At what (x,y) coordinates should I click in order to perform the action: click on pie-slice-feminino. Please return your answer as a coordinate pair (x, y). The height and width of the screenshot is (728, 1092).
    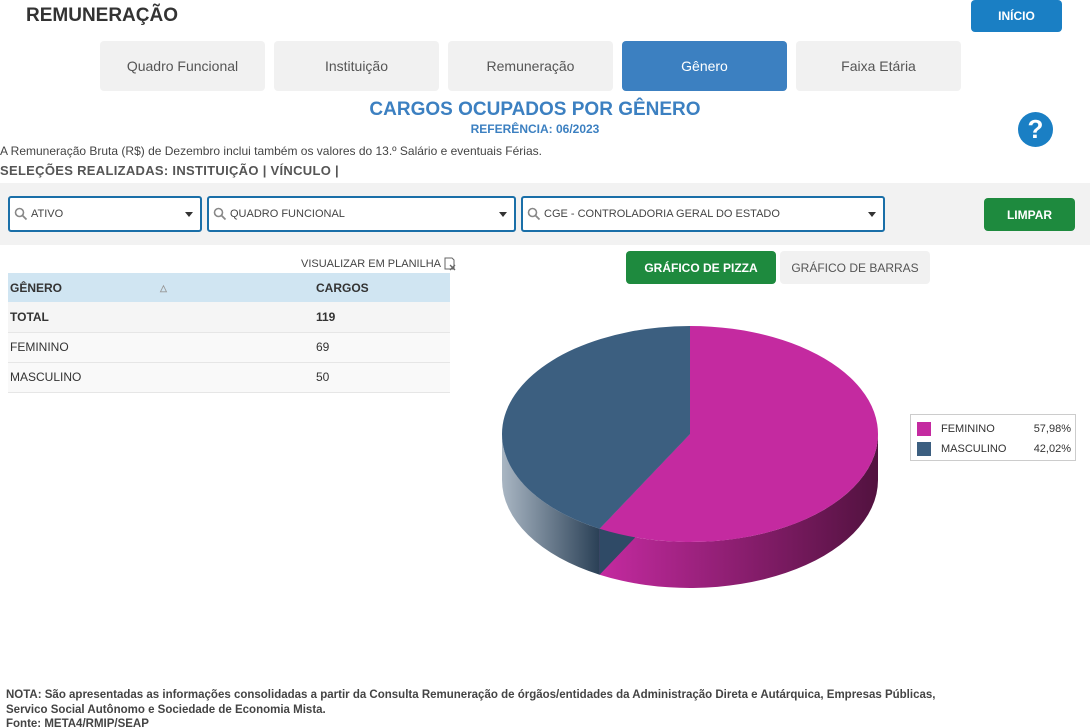
    Looking at the image, I should click on (738, 434).